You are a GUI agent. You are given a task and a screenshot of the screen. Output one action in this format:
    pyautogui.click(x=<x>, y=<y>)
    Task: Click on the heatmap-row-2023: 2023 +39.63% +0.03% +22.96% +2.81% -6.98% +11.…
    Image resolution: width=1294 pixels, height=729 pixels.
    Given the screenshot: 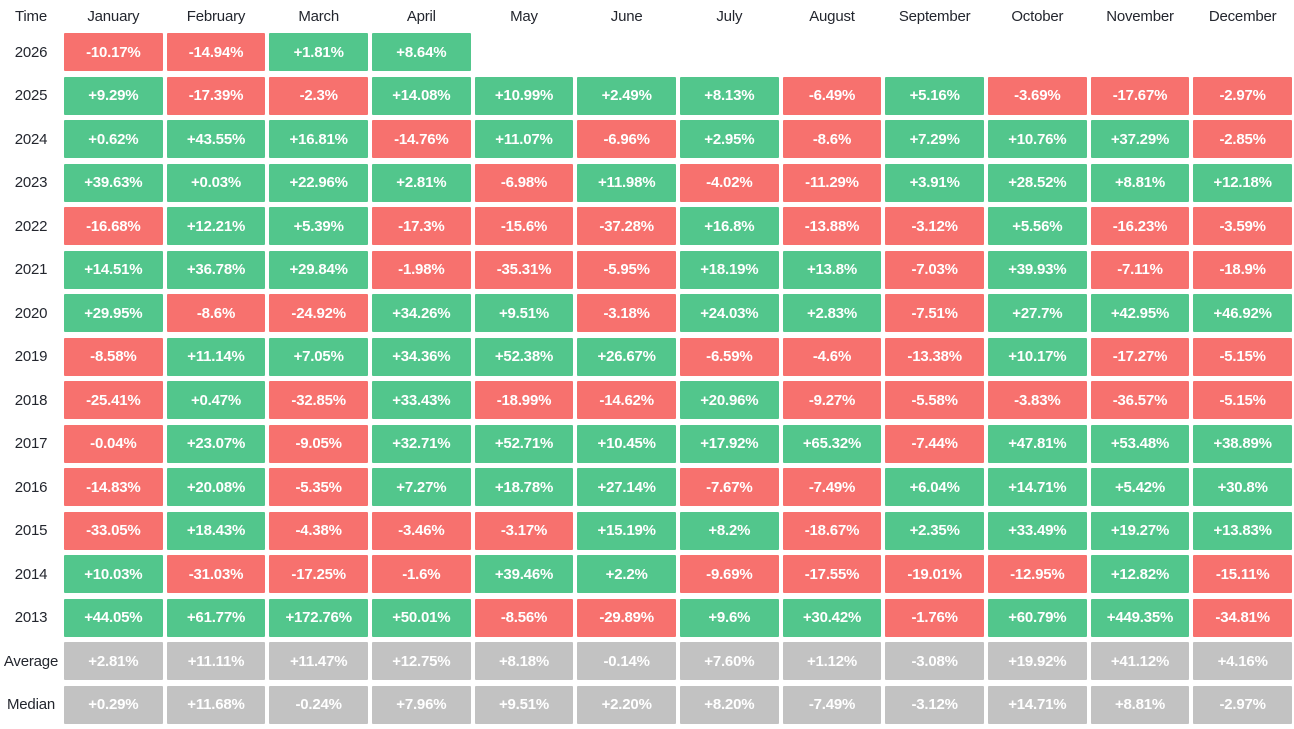 What is the action you would take?
    pyautogui.click(x=647, y=185)
    